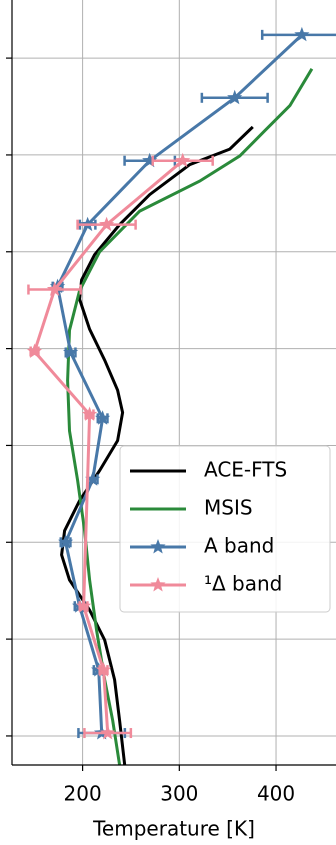 Image resolution: width=336 pixels, height=845 pixels. Describe the element at coordinates (83, 794) in the screenshot. I see `x-tick-label: 200` at that location.